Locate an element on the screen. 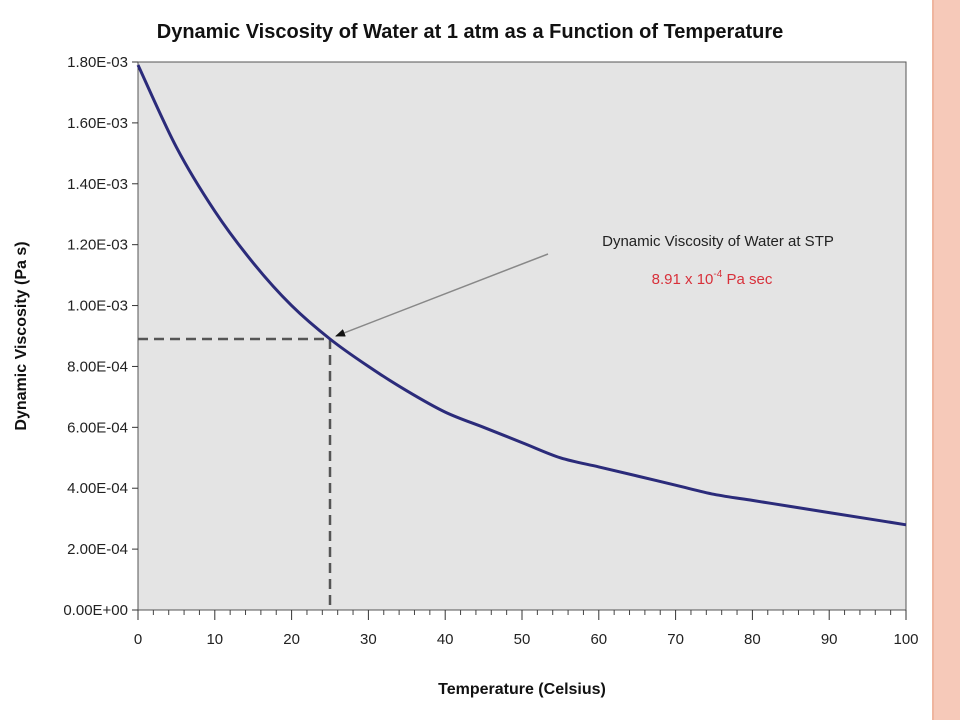 The height and width of the screenshot is (720, 960). x-tick-label: 60 is located at coordinates (598, 639).